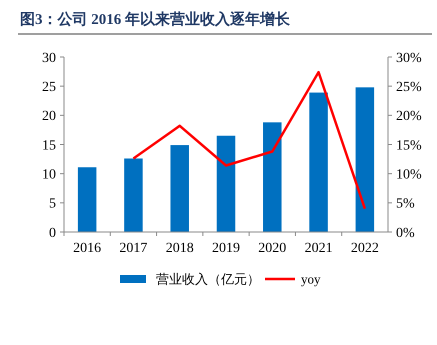 This screenshot has width=437, height=345. Describe the element at coordinates (405, 233) in the screenshot. I see `y2-tick-label: 0%` at that location.